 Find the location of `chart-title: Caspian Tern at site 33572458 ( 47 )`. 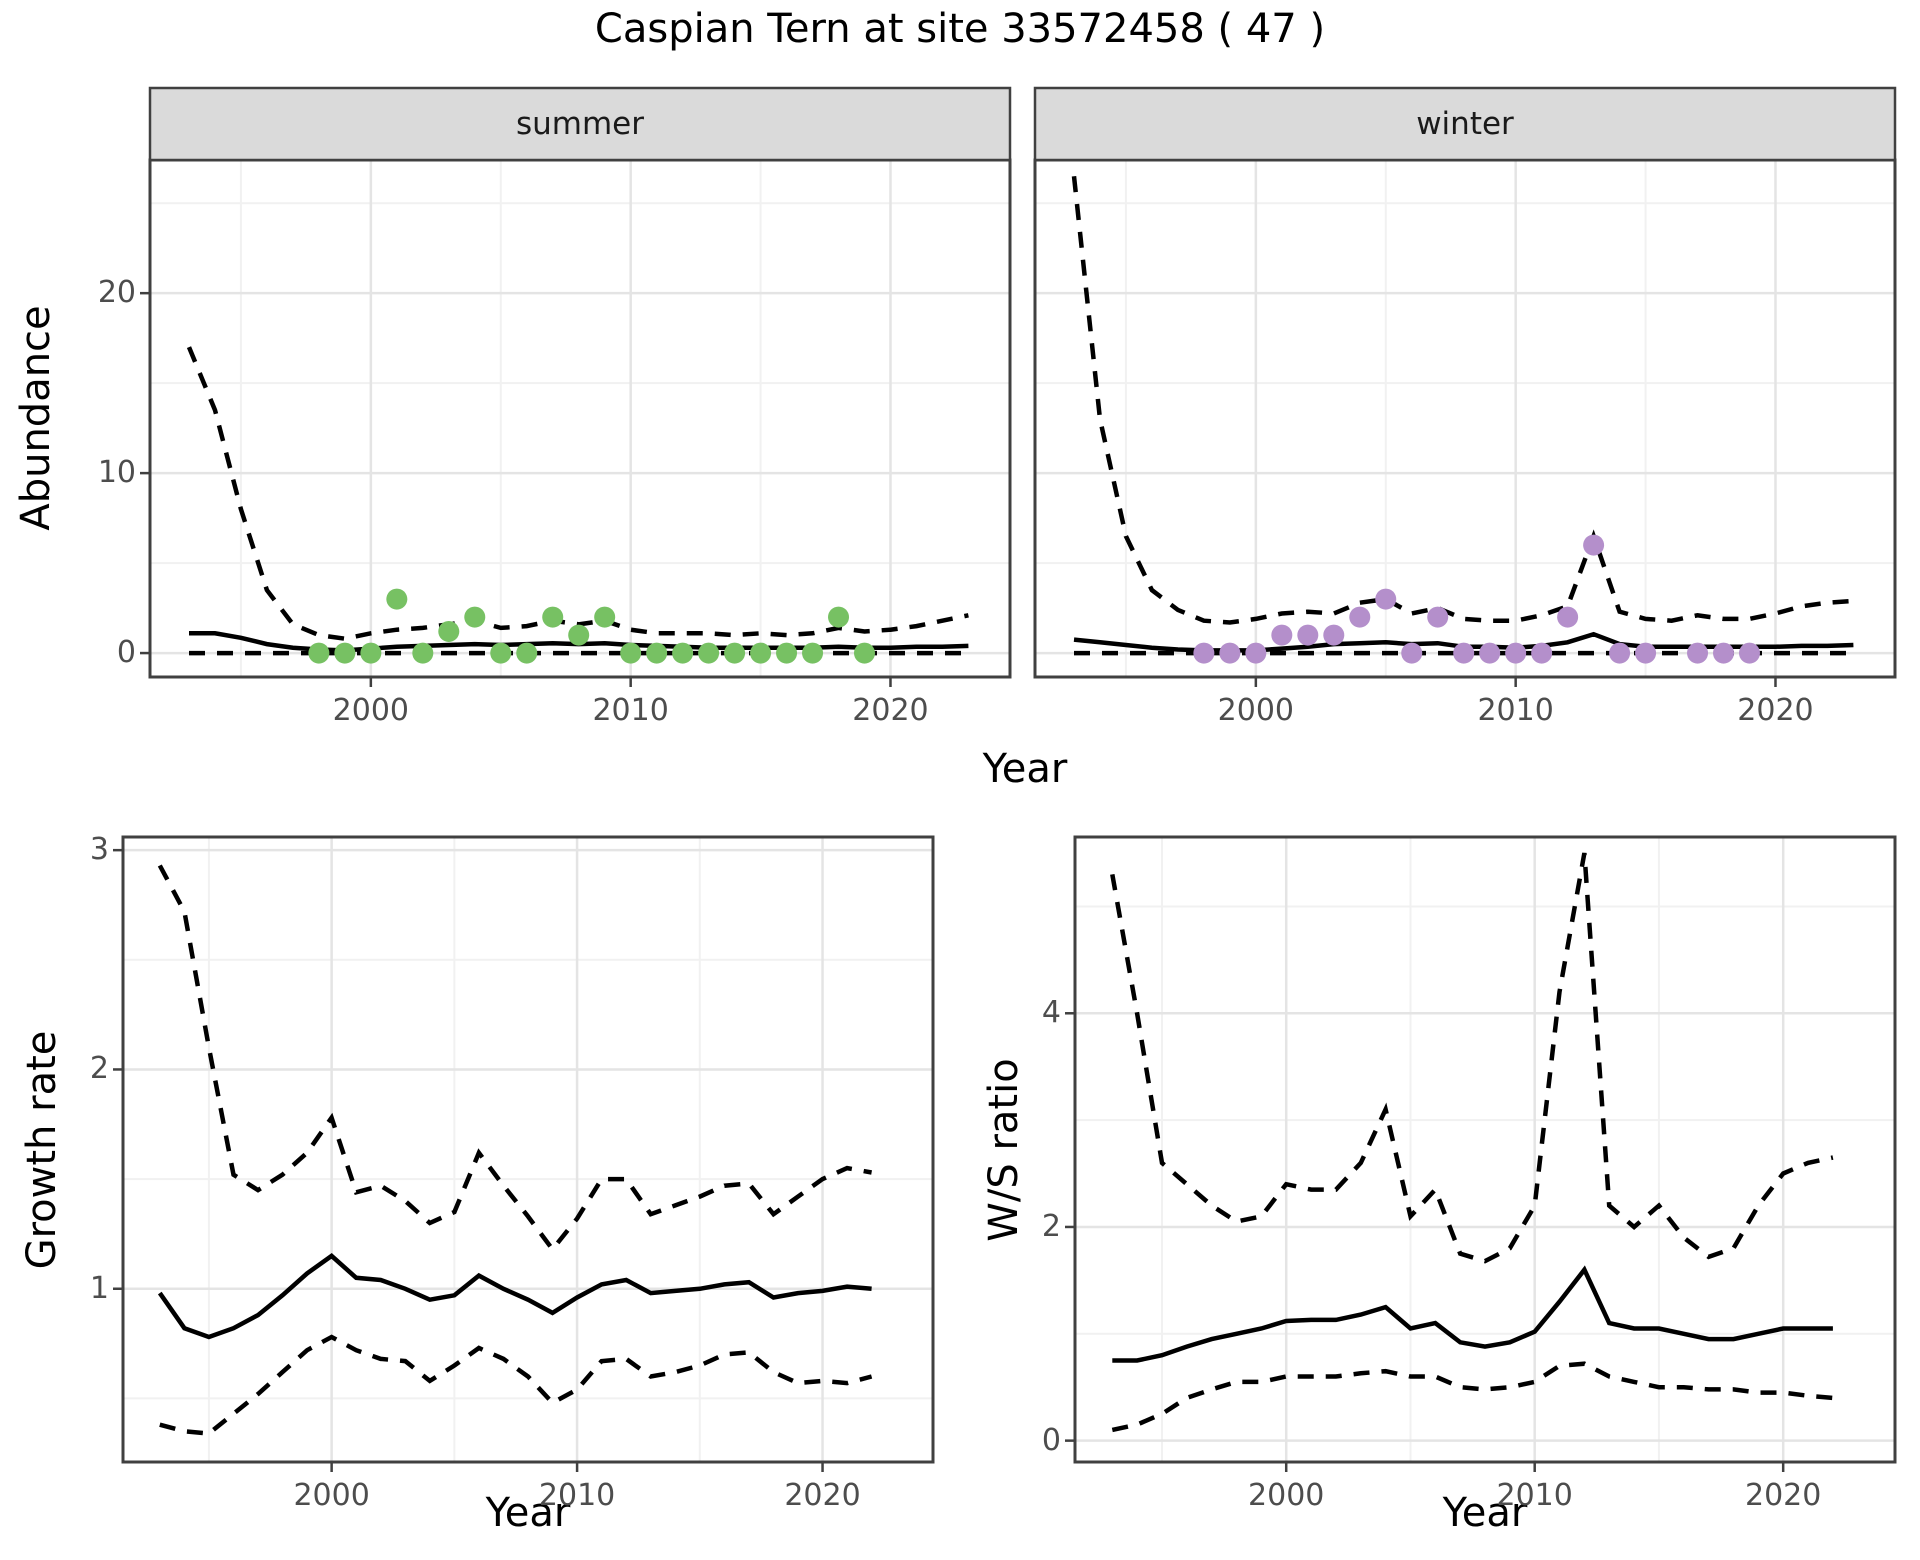

chart-title: Caspian Tern at site 33572458 ( 47 ) is located at coordinates (960, 29).